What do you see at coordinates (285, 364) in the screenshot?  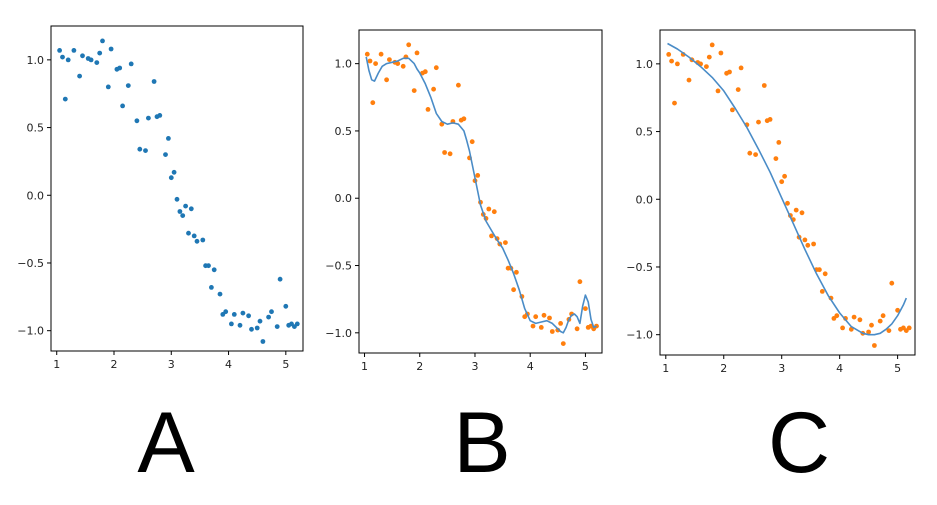 I see `x-tick-label: 5` at bounding box center [285, 364].